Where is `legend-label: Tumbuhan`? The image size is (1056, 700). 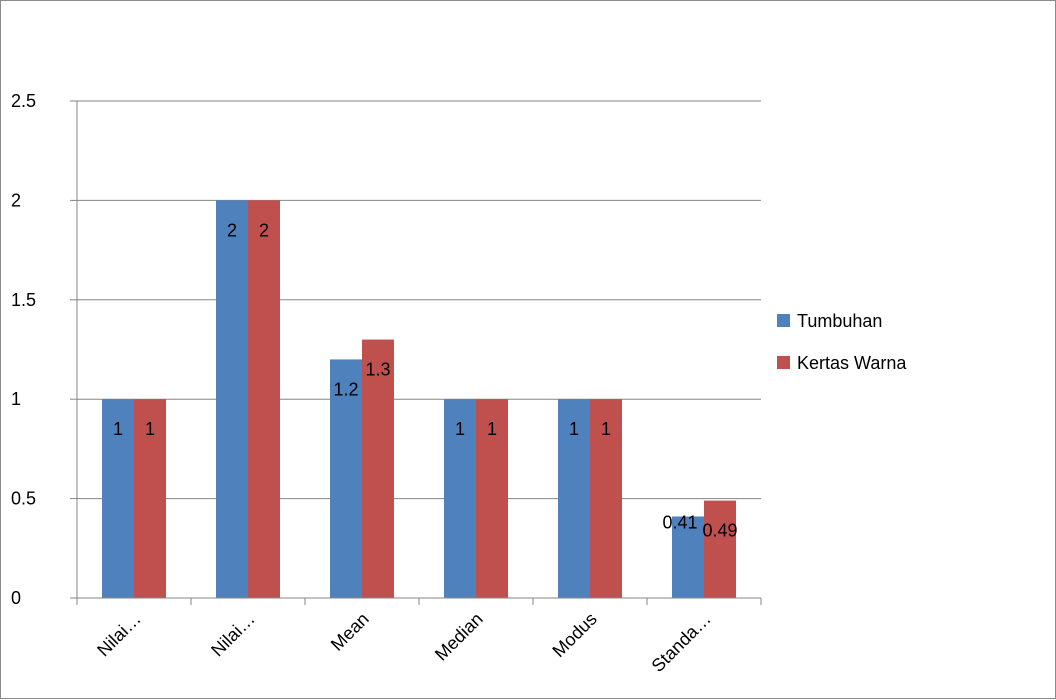
legend-label: Tumbuhan is located at coordinates (839, 321).